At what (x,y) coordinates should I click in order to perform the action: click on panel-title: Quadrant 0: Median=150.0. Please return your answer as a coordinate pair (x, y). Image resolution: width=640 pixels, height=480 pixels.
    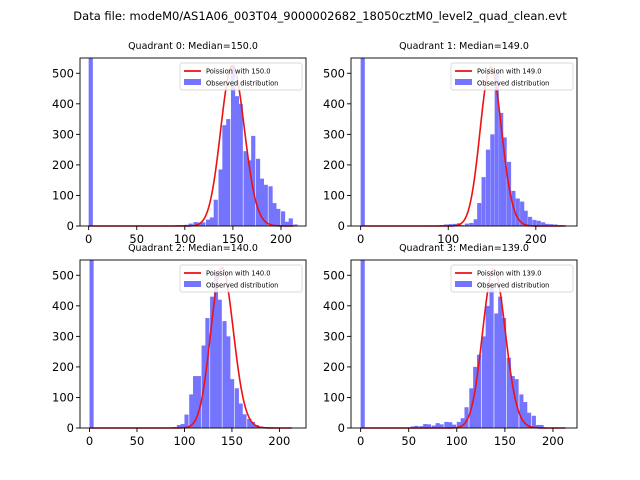
    Looking at the image, I should click on (193, 46).